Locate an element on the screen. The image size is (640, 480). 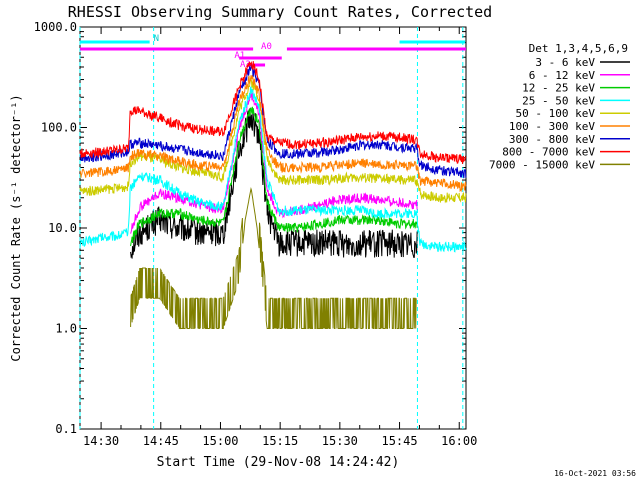
y-tick-label: 1000.0 is located at coordinates (55, 27).